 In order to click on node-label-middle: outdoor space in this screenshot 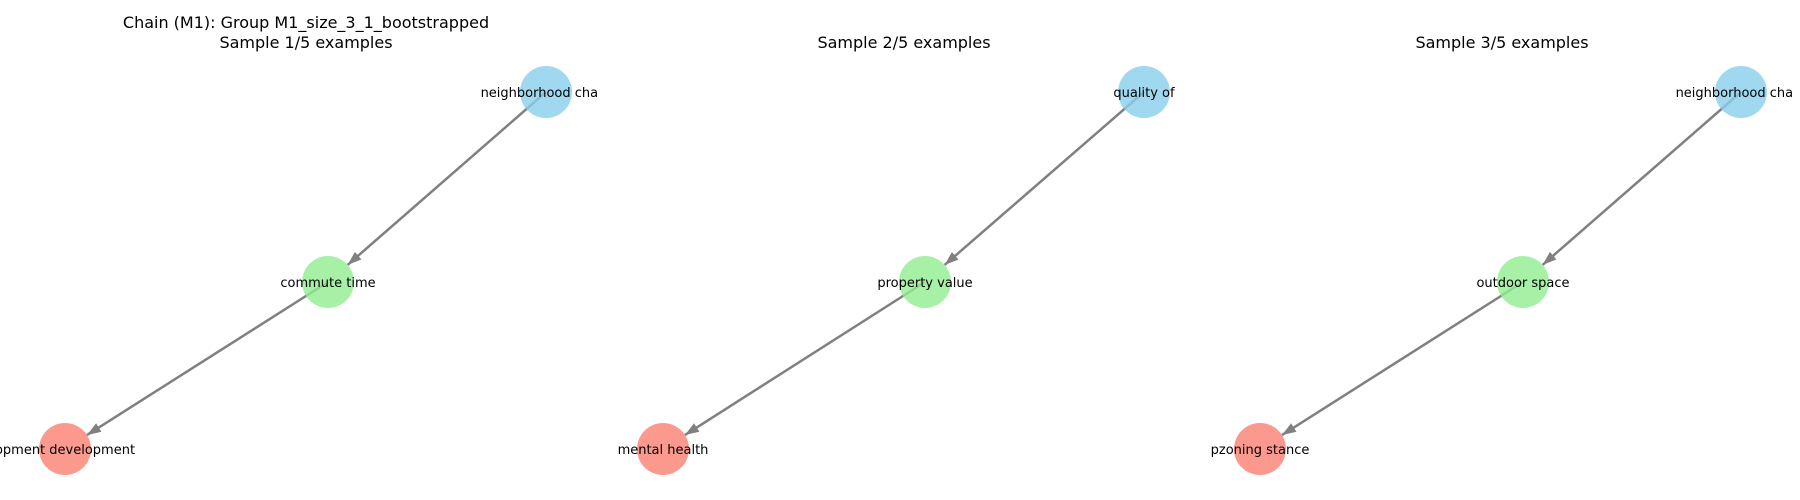, I will do `click(1522, 283)`.